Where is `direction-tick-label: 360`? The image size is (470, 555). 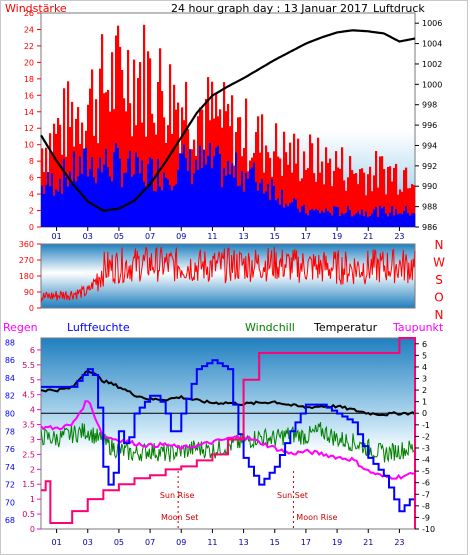
direction-tick-label: 360 is located at coordinates (26, 244).